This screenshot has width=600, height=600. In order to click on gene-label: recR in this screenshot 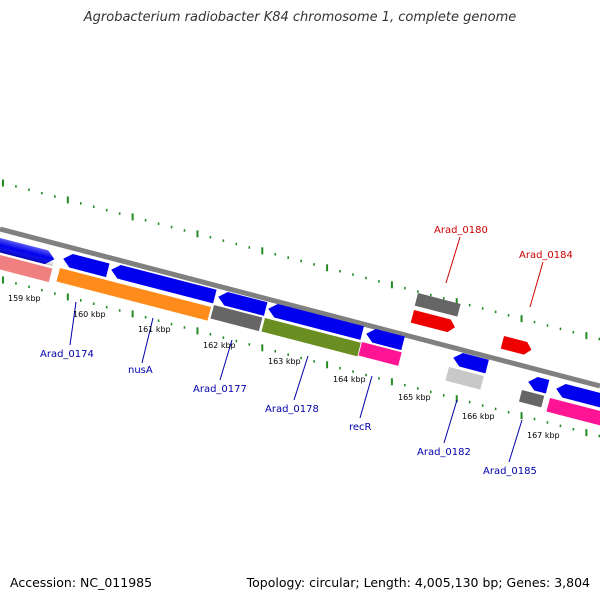, I will do `click(360, 427)`.